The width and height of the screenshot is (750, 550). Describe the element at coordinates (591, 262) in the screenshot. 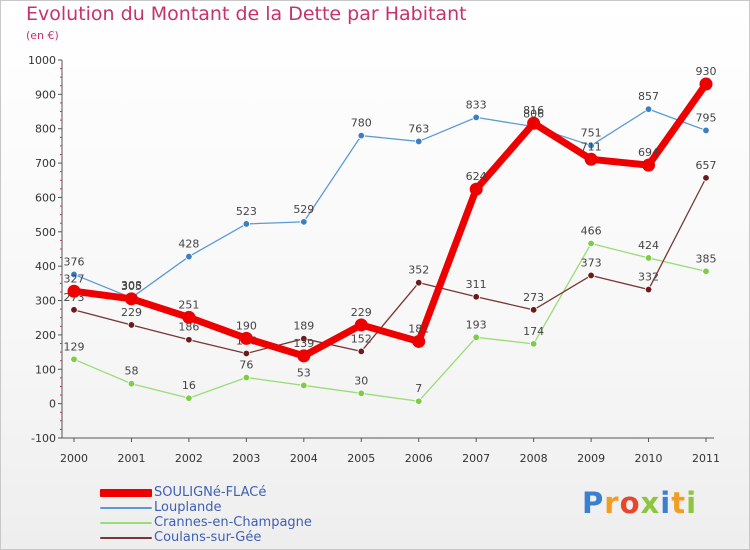

I see `data-label: 373` at that location.